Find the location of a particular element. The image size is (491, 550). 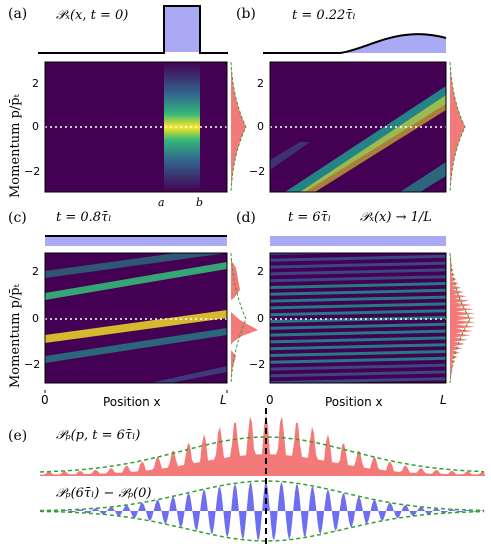

panel-c-frame is located at coordinates (136, 318).